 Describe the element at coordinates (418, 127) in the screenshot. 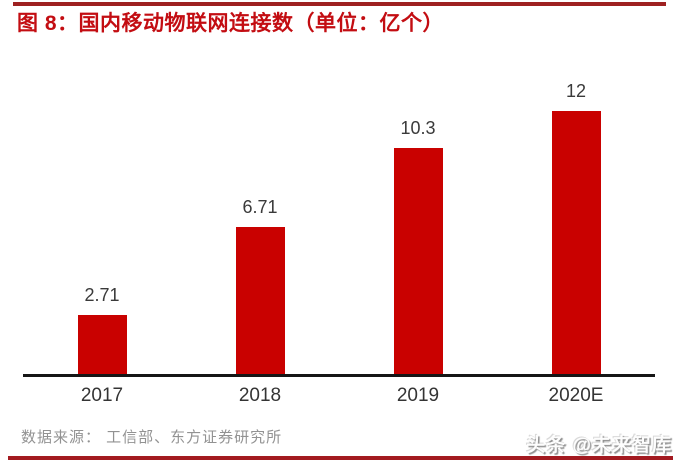

I see `bar-value-label: 10.3` at that location.